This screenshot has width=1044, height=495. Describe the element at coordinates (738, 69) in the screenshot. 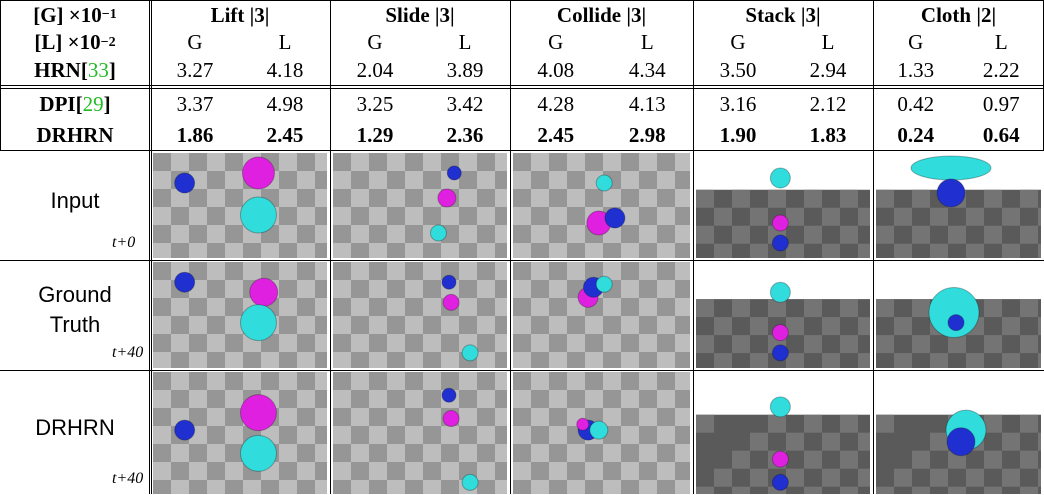

I see `table-value: 3.50` at that location.